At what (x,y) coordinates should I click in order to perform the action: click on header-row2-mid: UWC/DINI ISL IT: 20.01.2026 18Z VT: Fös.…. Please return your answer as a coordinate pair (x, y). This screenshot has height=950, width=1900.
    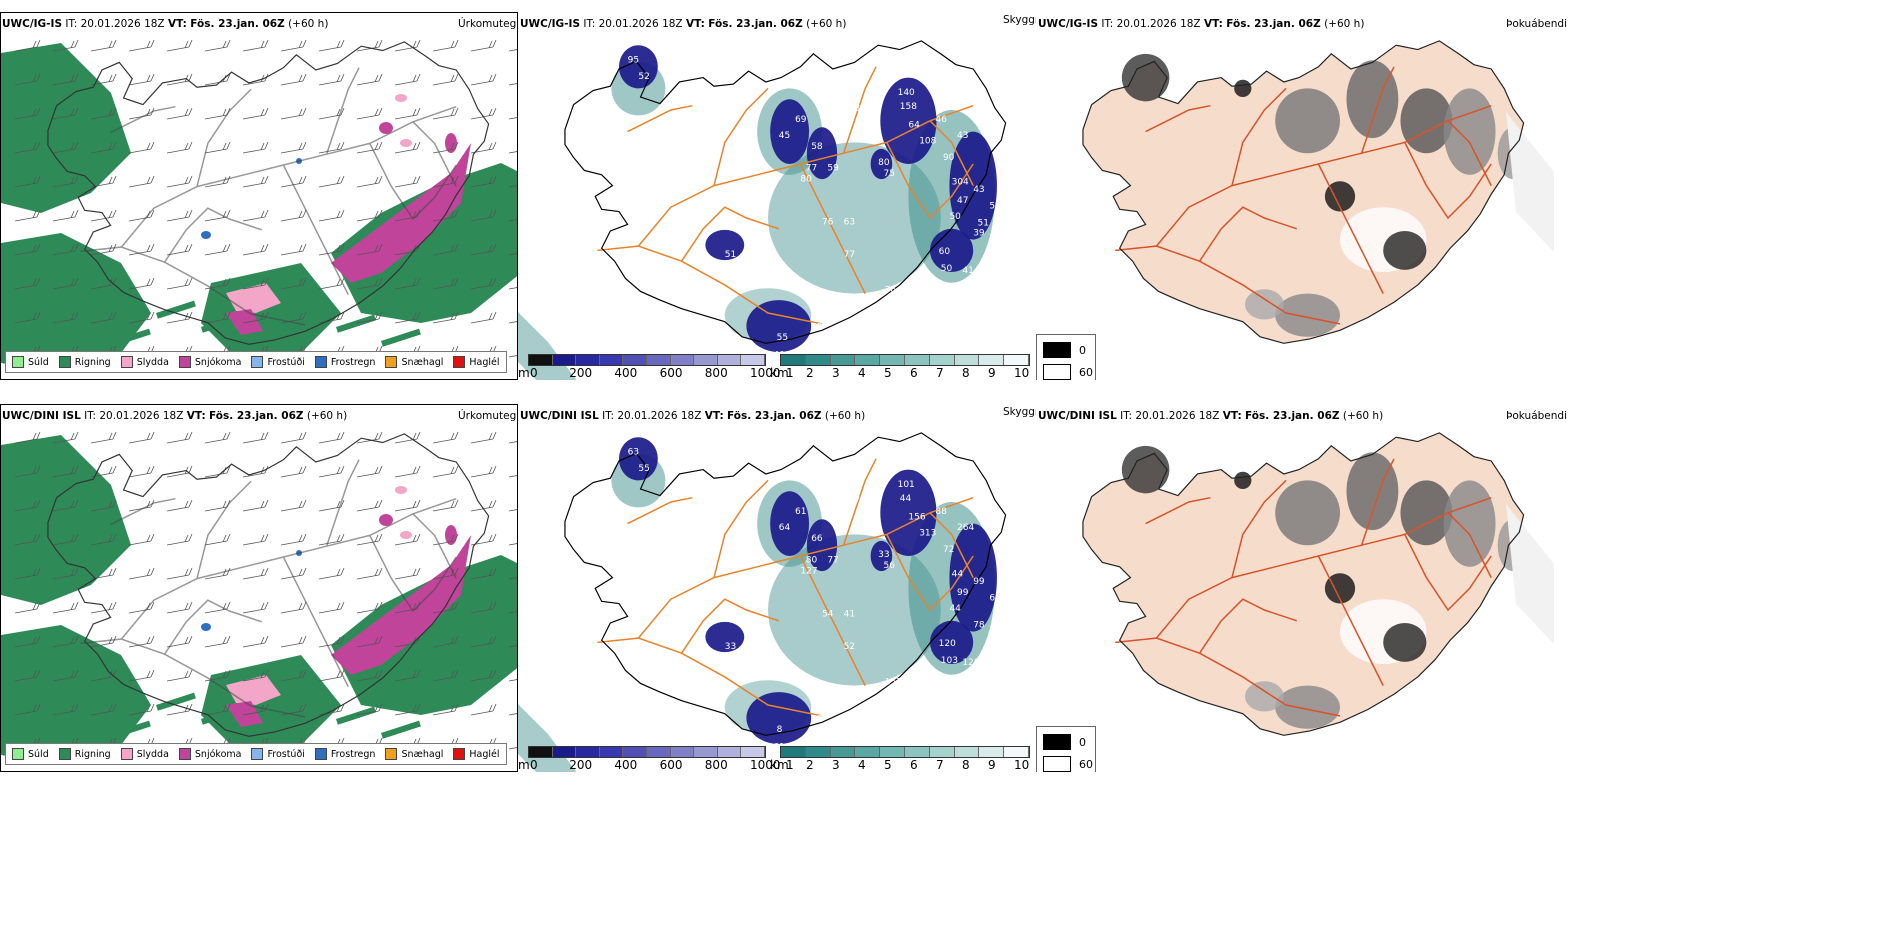
    Looking at the image, I should click on (692, 416).